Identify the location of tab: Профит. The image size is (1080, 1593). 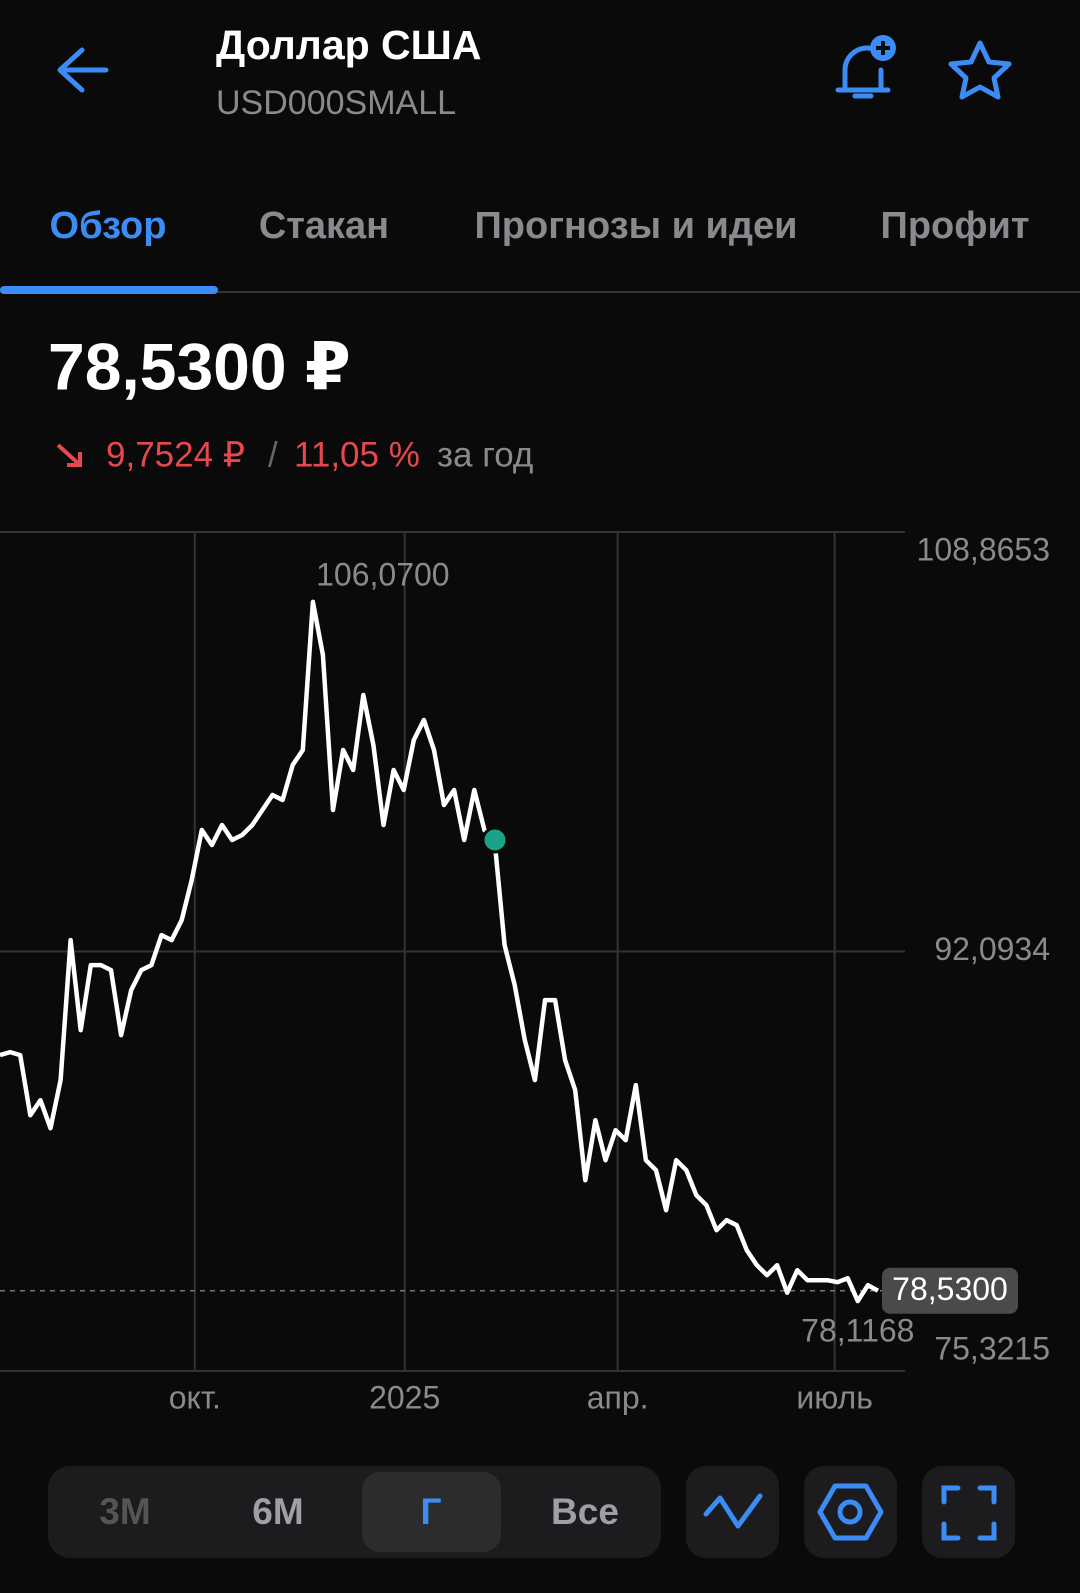
(955, 226).